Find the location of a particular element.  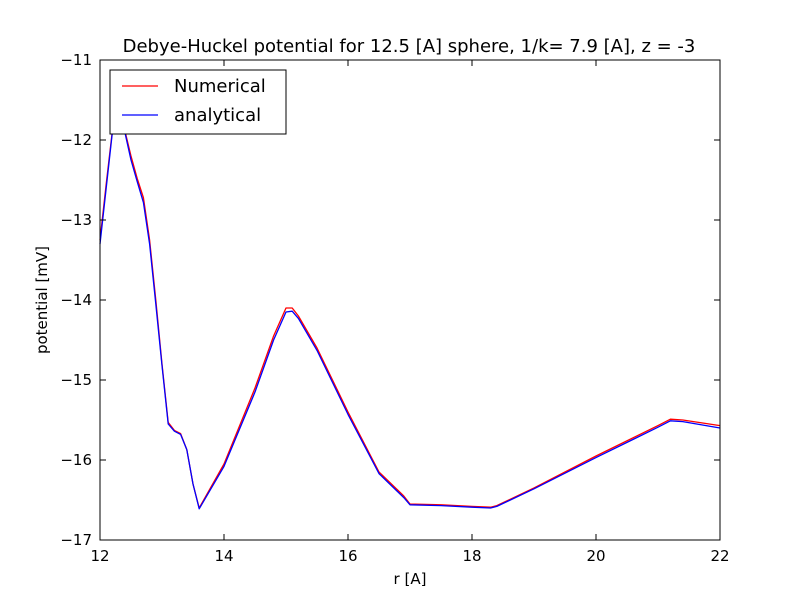

x-tick-label: 18 is located at coordinates (471, 556).